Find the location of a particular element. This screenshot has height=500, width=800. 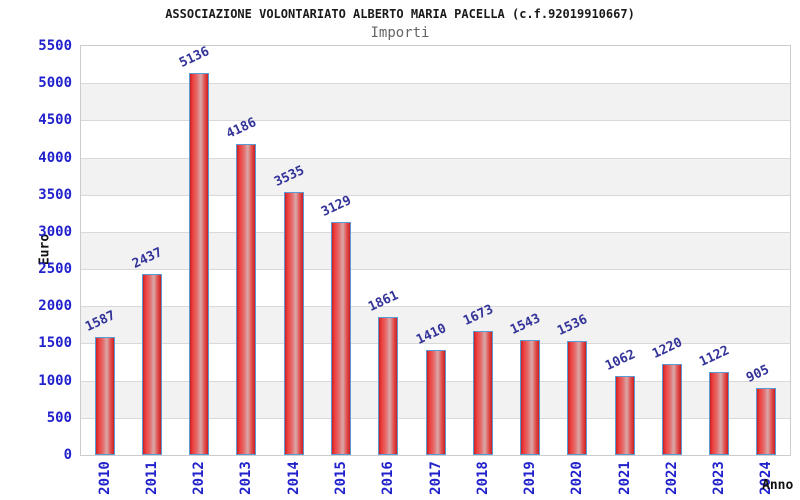

x-tick-label-2013: 2013 is located at coordinates (246, 478).